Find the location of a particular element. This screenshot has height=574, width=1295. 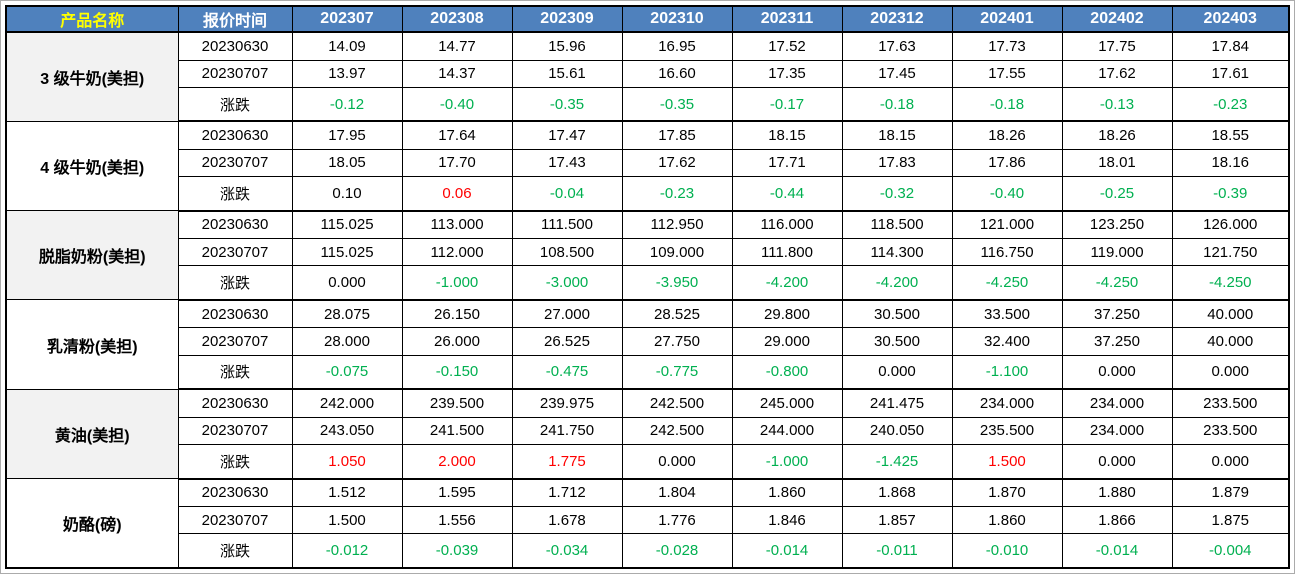

price-value-cell: 18.55 is located at coordinates (1230, 135).